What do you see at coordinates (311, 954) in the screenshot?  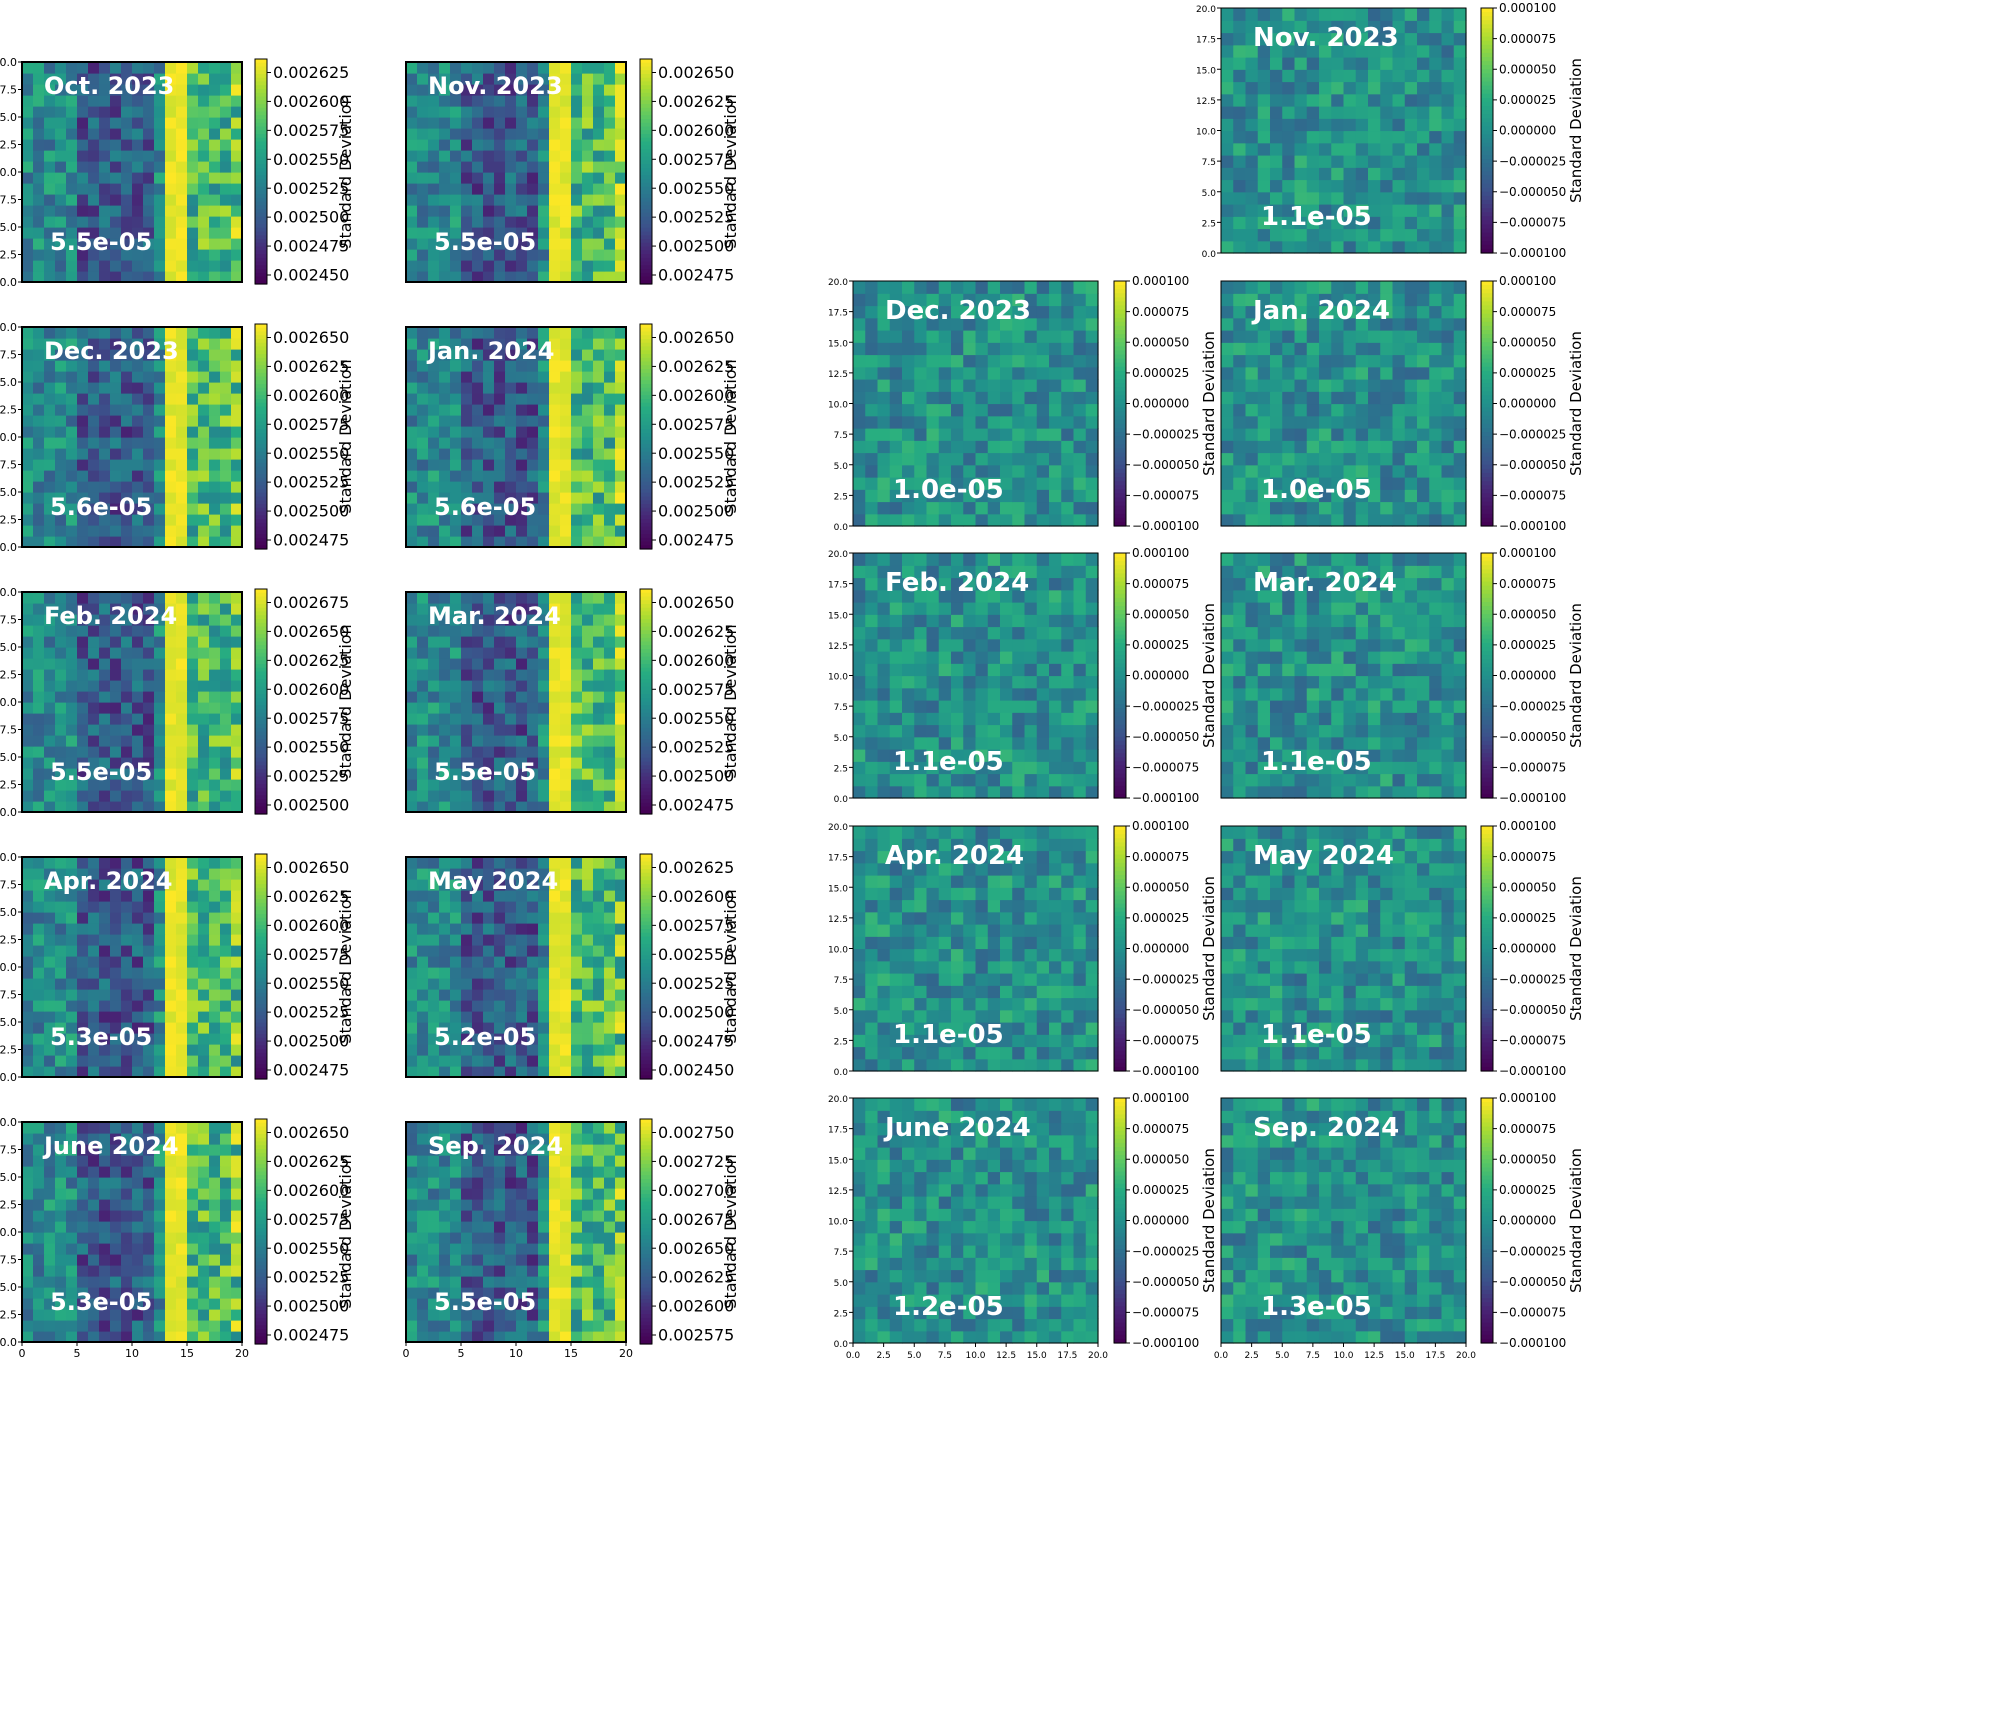 I see `colorbar-tick-label: 0.002575` at bounding box center [311, 954].